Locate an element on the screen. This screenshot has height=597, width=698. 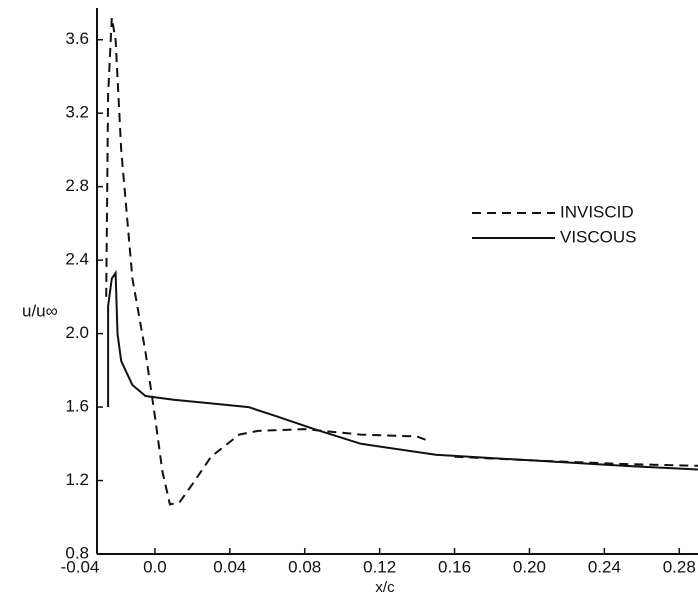
x-tick-label: 0.08 is located at coordinates (304, 566).